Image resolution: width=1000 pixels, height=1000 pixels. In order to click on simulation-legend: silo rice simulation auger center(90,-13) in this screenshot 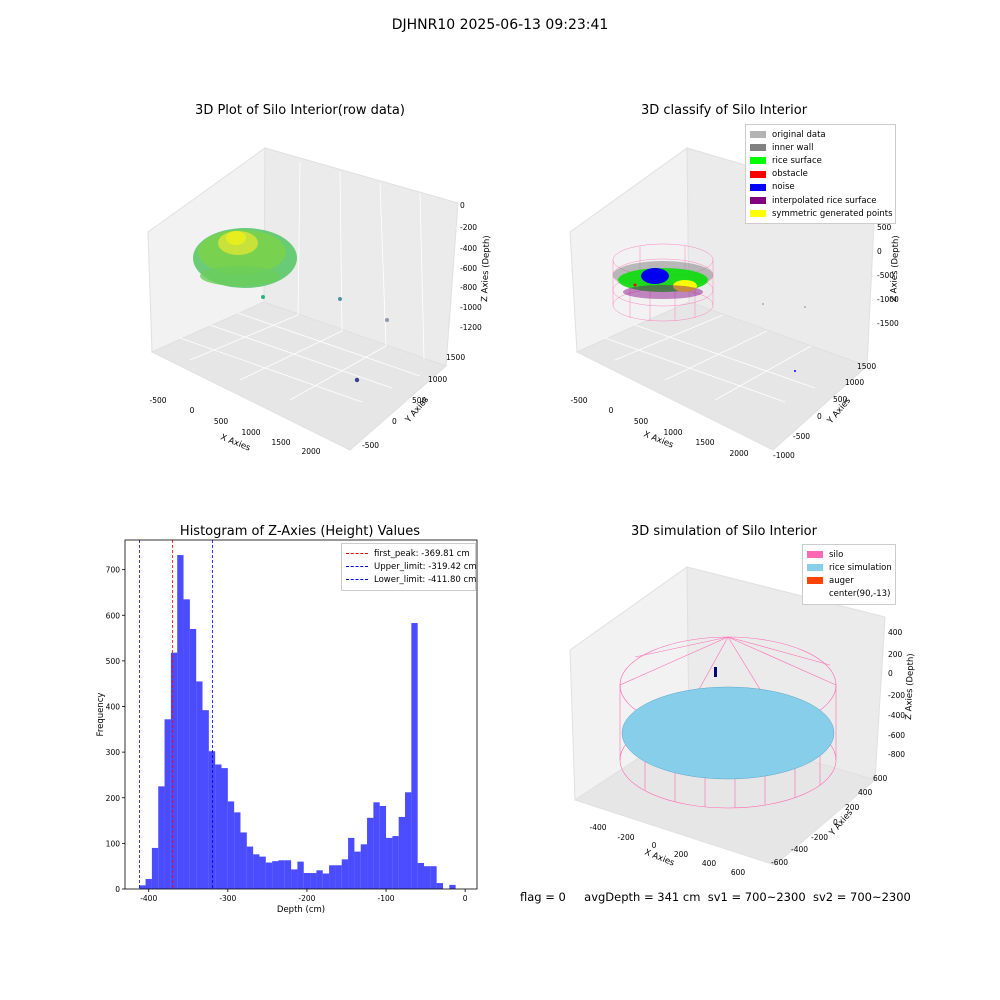, I will do `click(849, 574)`.